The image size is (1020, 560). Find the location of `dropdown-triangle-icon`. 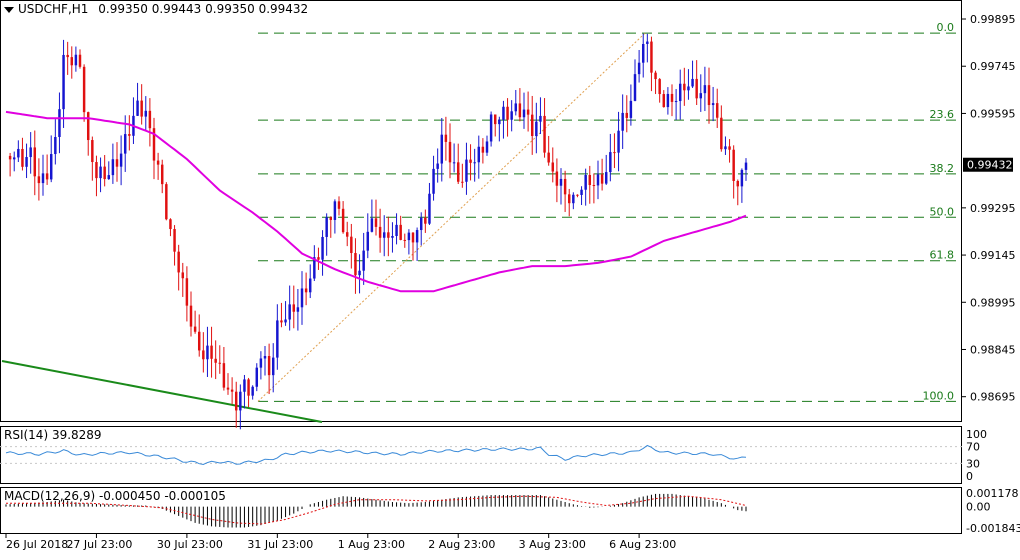

dropdown-triangle-icon is located at coordinates (9, 9).